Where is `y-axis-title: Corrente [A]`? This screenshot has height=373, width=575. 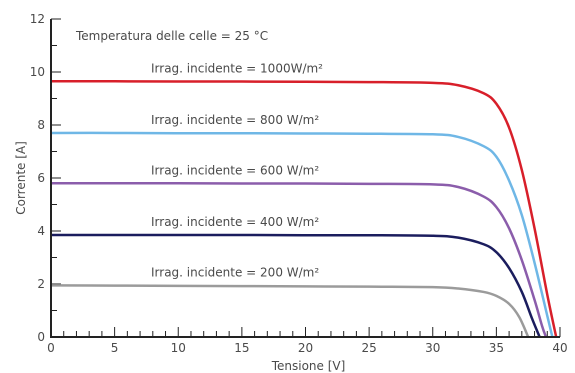
y-axis-title: Corrente [A] is located at coordinates (21, 178).